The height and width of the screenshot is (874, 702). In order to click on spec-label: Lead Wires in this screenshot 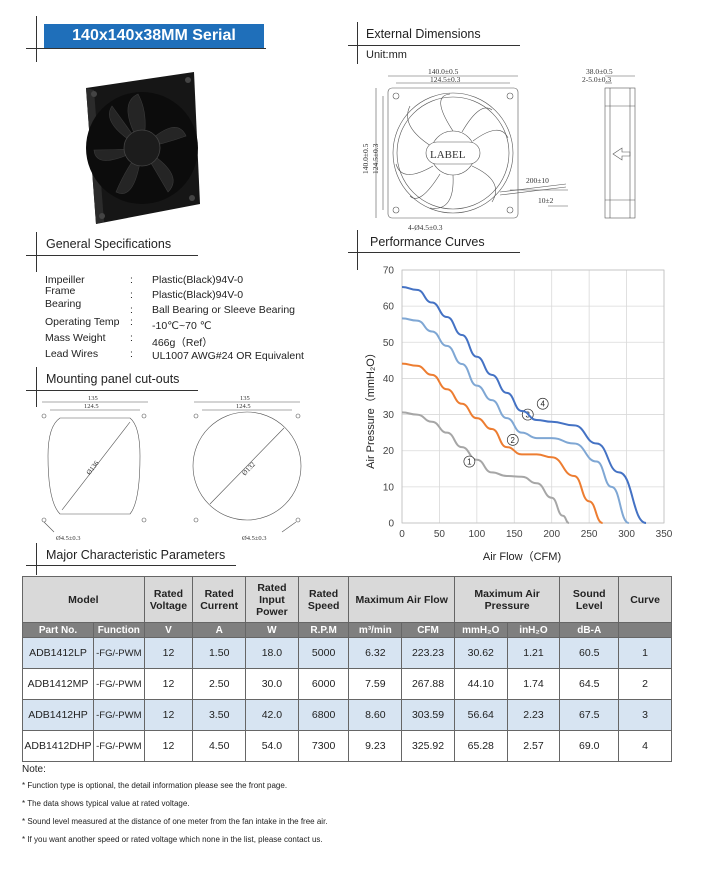, I will do `click(72, 354)`.